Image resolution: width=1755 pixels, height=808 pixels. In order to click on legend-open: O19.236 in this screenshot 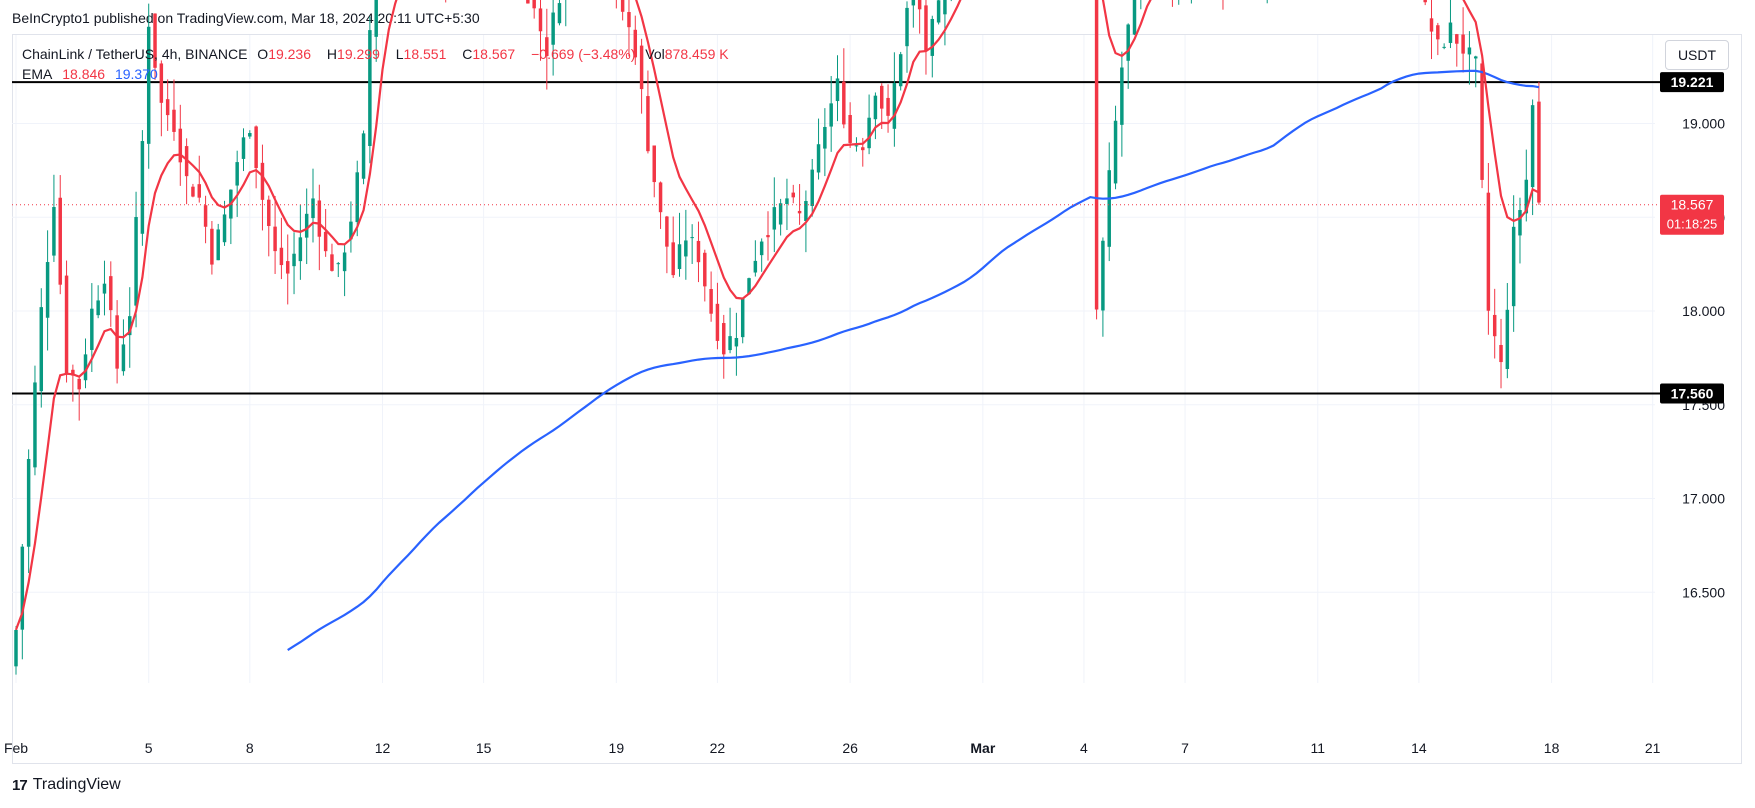, I will do `click(287, 54)`.